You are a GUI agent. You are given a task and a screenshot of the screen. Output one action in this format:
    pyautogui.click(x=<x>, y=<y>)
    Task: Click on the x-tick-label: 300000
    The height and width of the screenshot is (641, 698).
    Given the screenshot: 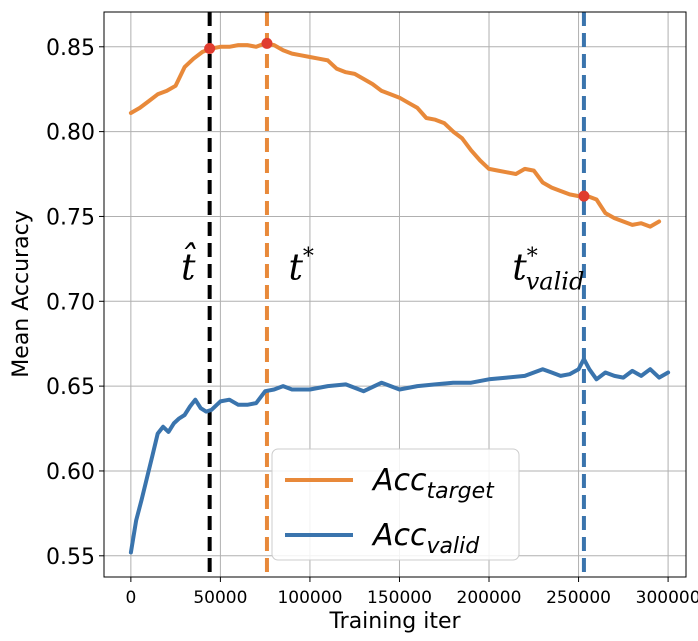 What is the action you would take?
    pyautogui.click(x=667, y=598)
    